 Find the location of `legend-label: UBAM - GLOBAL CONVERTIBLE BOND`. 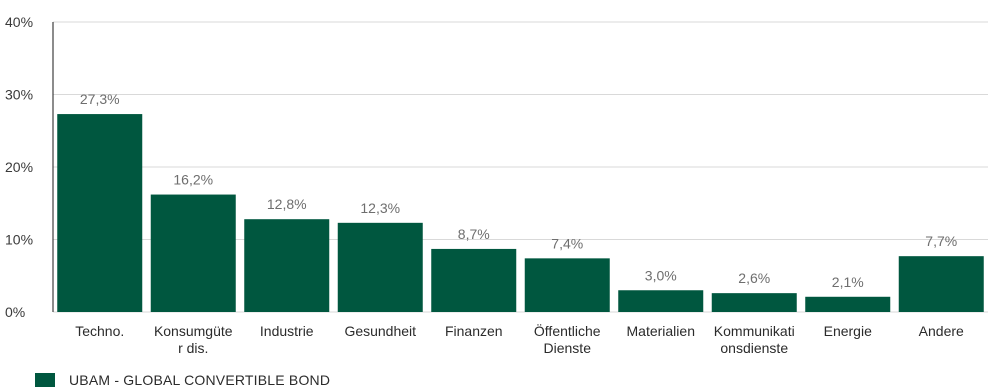

legend-label: UBAM - GLOBAL CONVERTIBLE BOND is located at coordinates (200, 380).